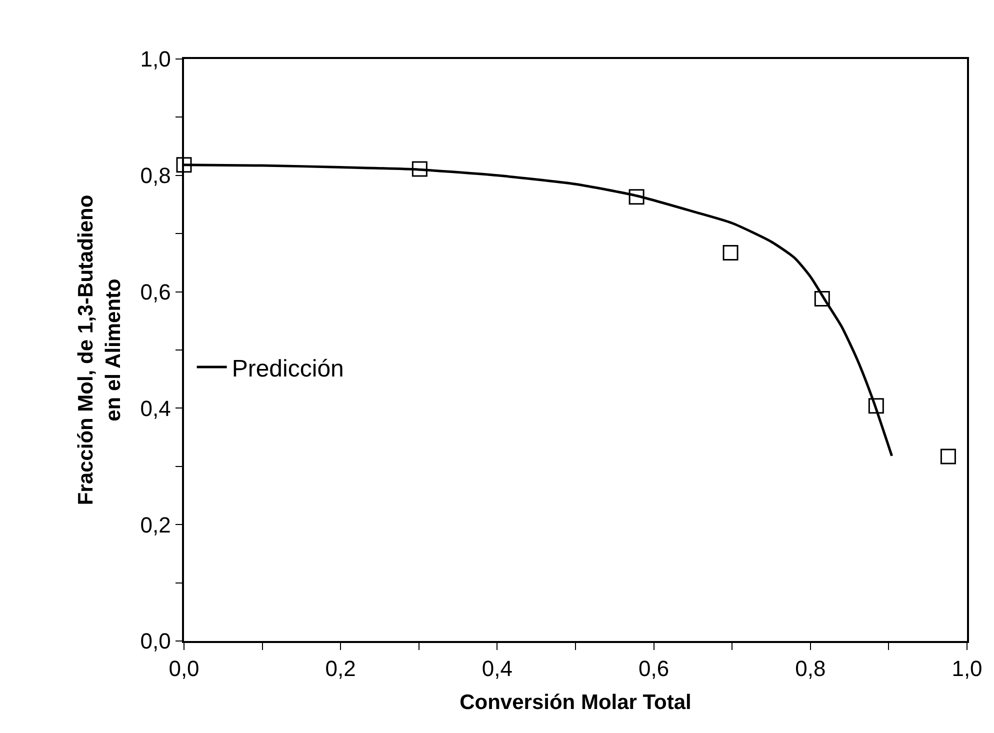  What do you see at coordinates (810, 669) in the screenshot?
I see `x-tick-label: 0,8` at bounding box center [810, 669].